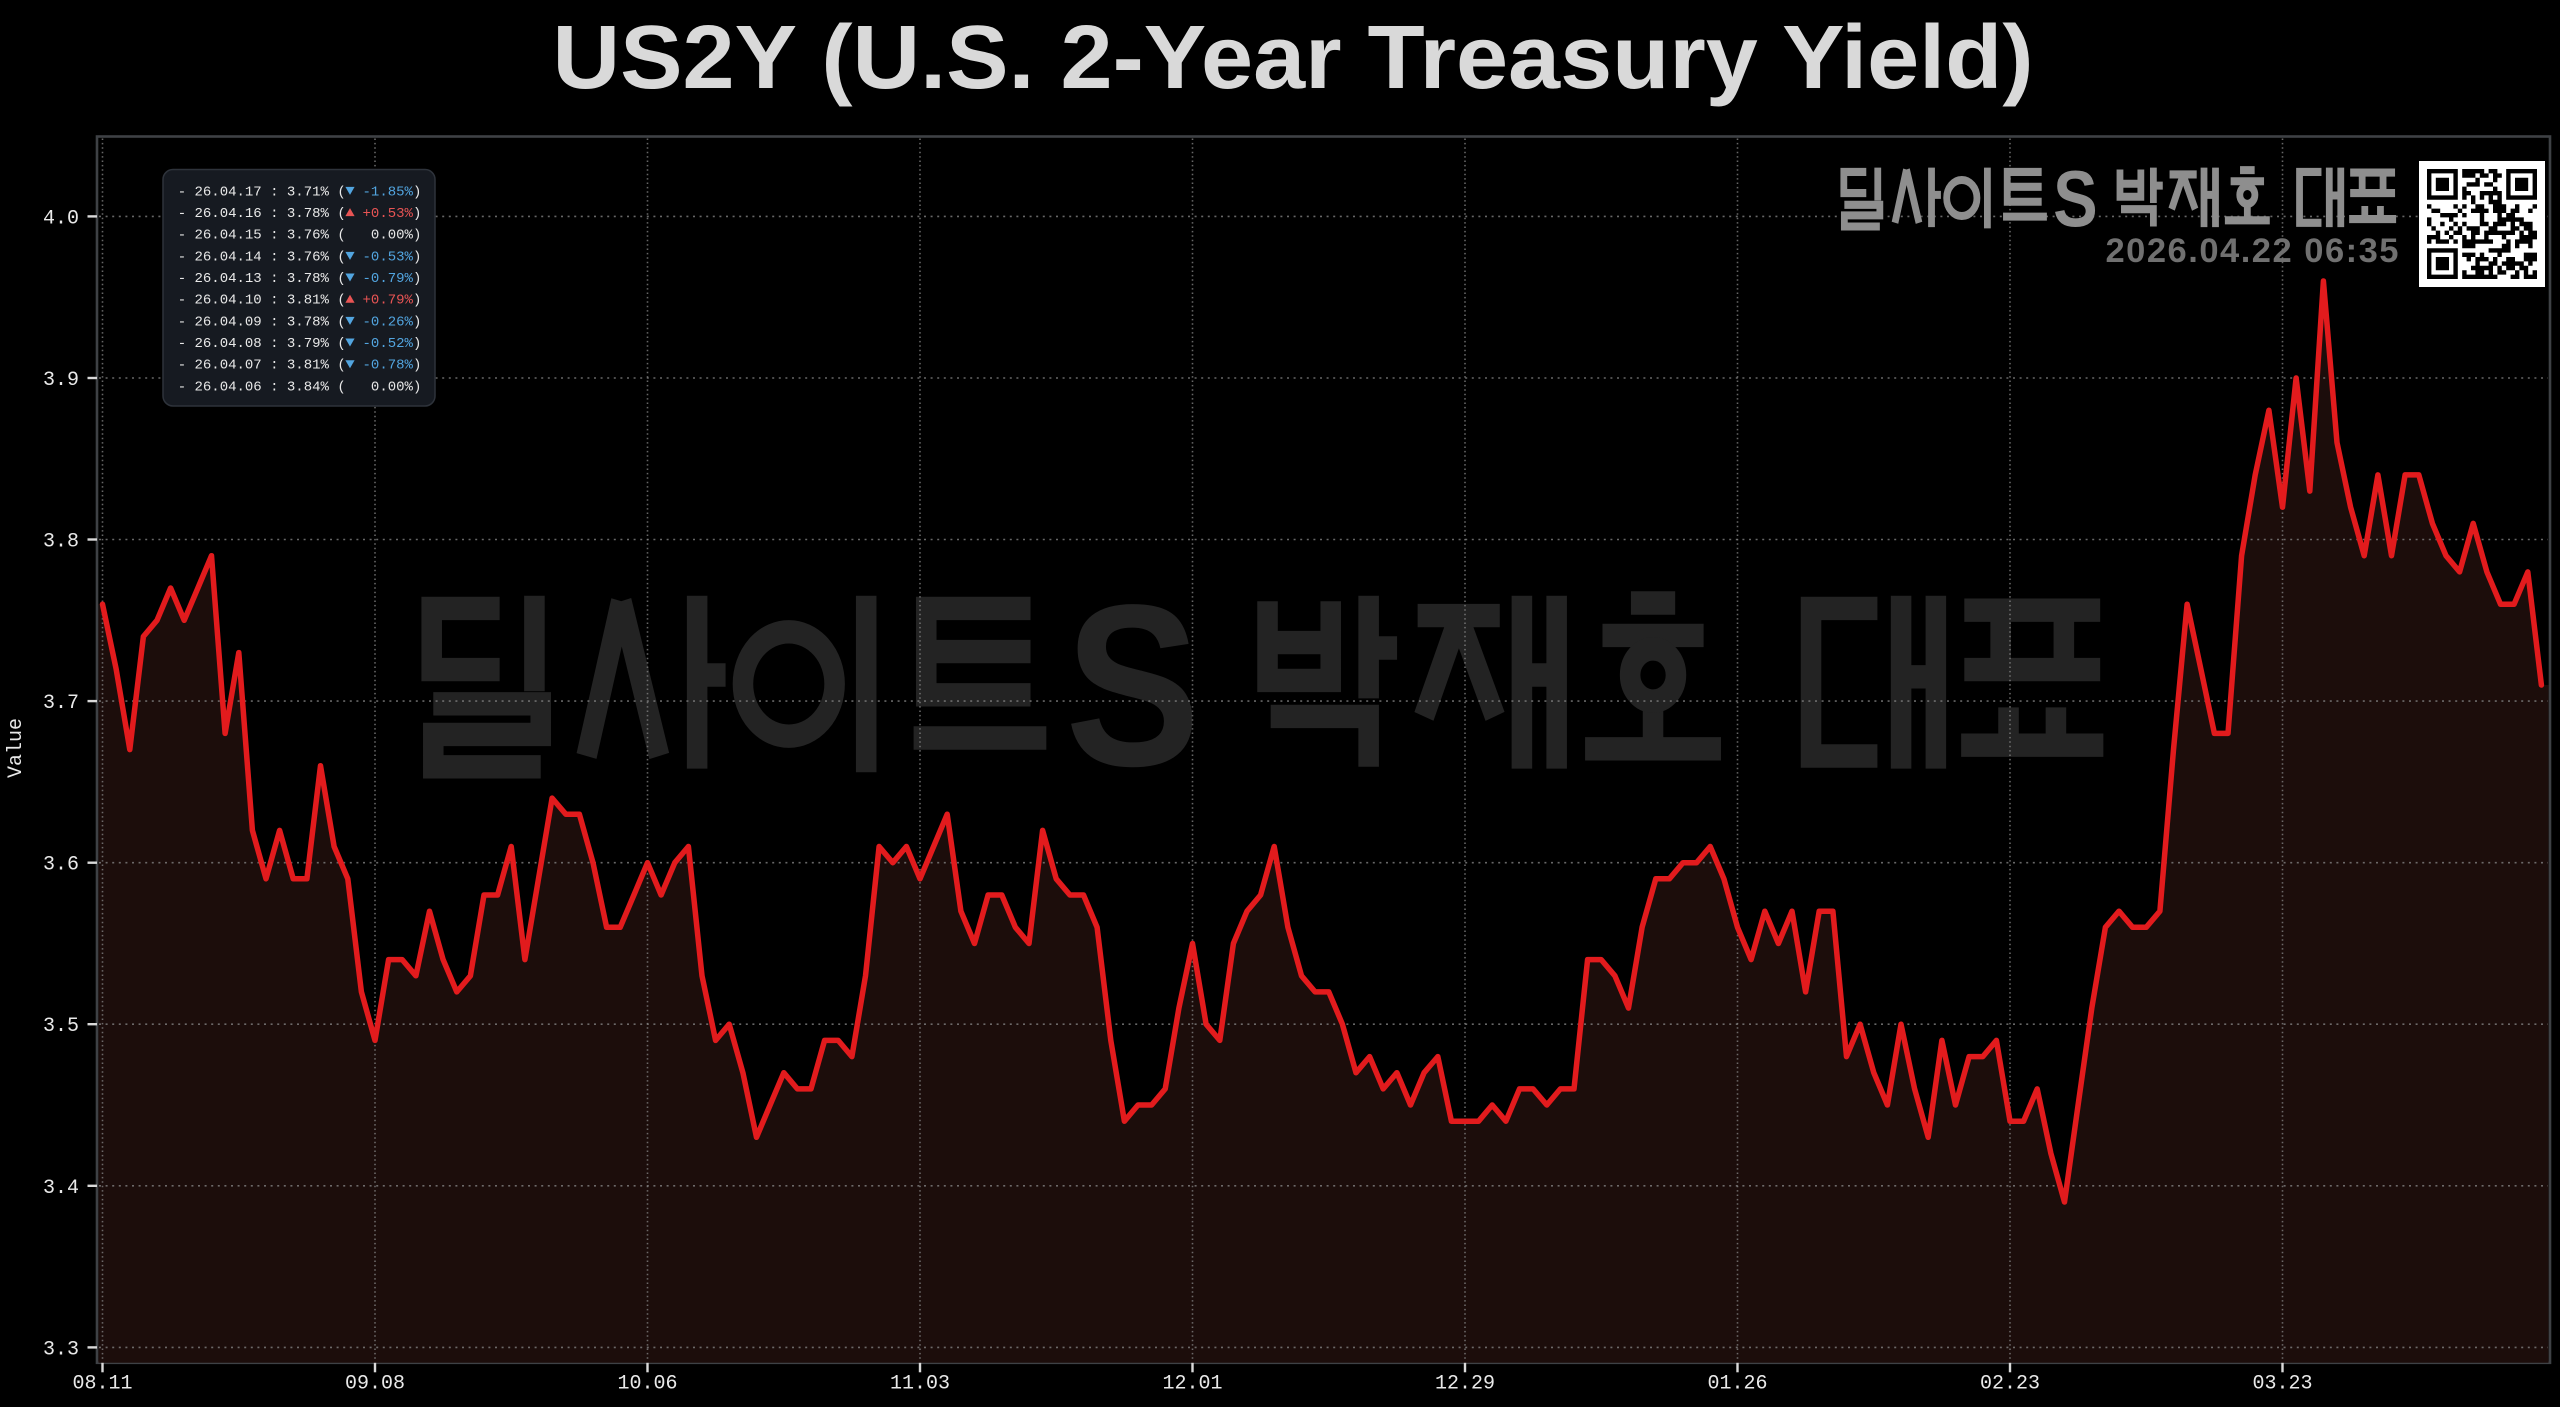  I want to click on svg-text: 3.4, so click(61, 1188).